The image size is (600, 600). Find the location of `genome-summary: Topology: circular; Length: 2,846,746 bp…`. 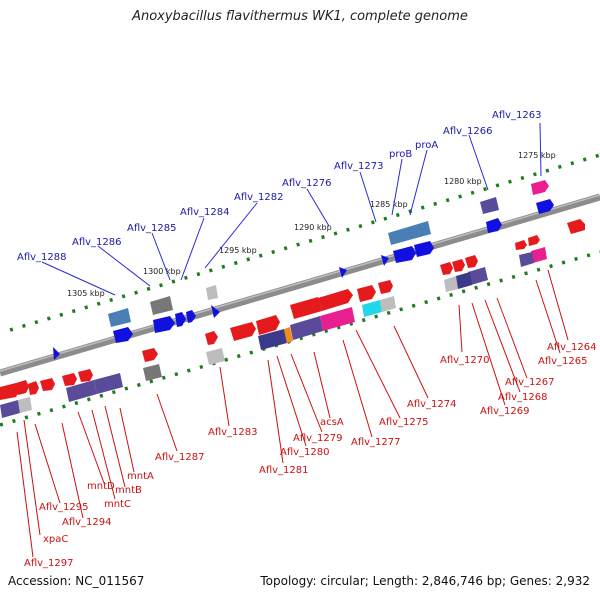

genome-summary: Topology: circular; Length: 2,846,746 bp… is located at coordinates (425, 581).